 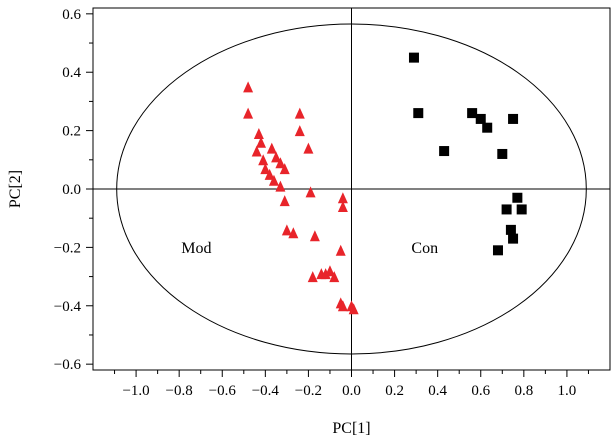 I want to click on x-tick-label: 0.6, so click(x=480, y=391).